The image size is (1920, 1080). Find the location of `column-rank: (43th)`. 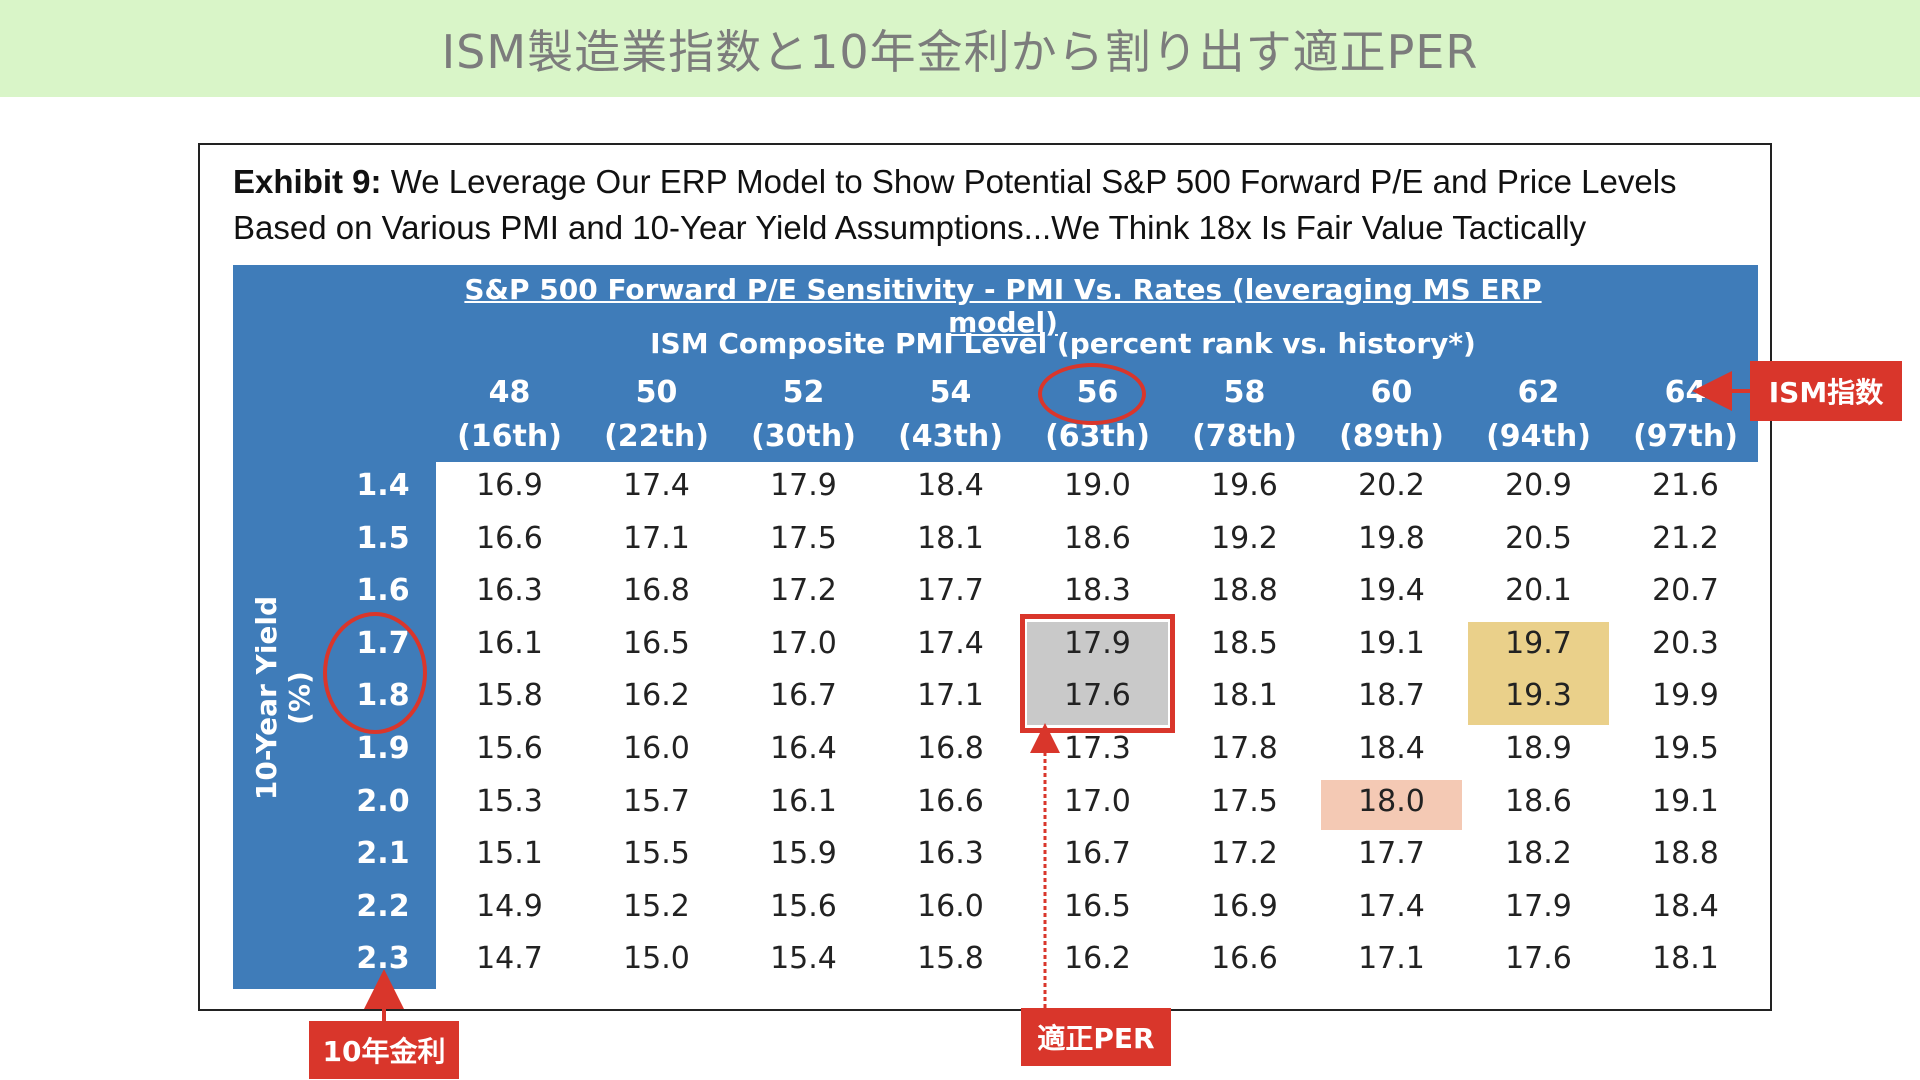

column-rank: (43th) is located at coordinates (950, 436).